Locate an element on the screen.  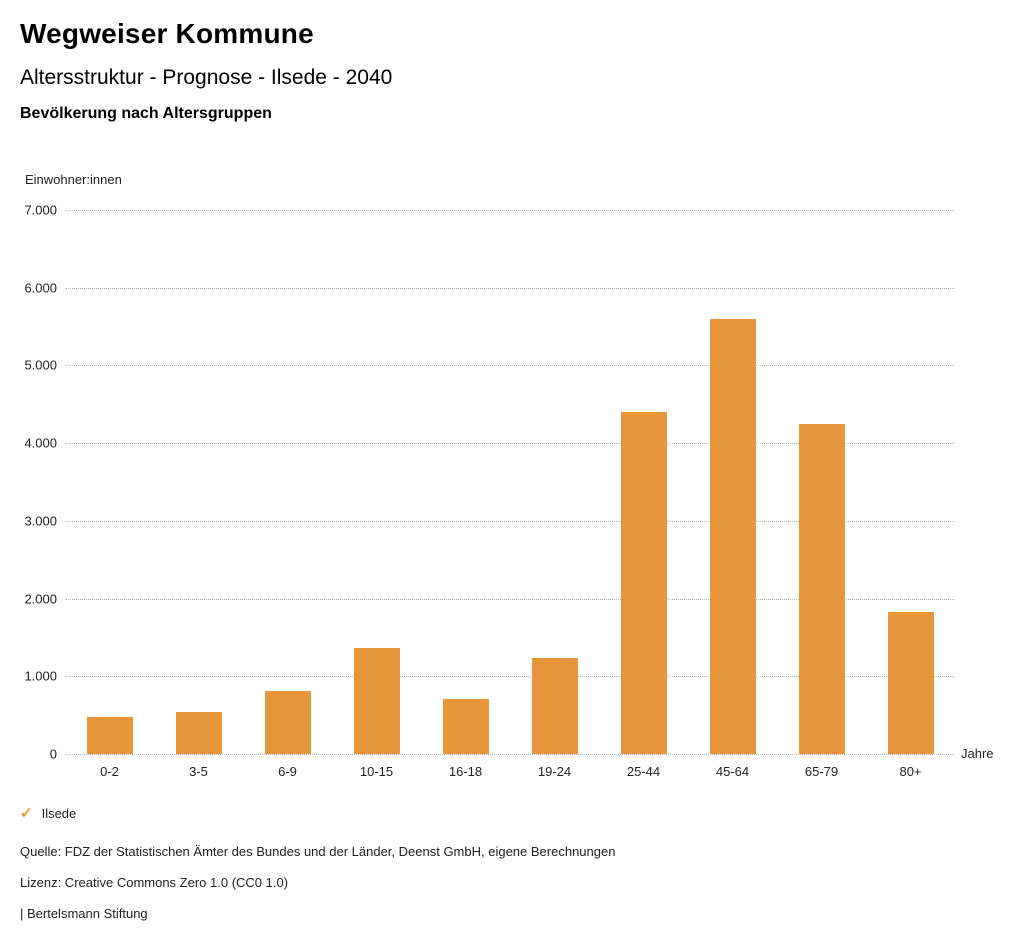
y-tick-label: 3.000 is located at coordinates (40, 521).